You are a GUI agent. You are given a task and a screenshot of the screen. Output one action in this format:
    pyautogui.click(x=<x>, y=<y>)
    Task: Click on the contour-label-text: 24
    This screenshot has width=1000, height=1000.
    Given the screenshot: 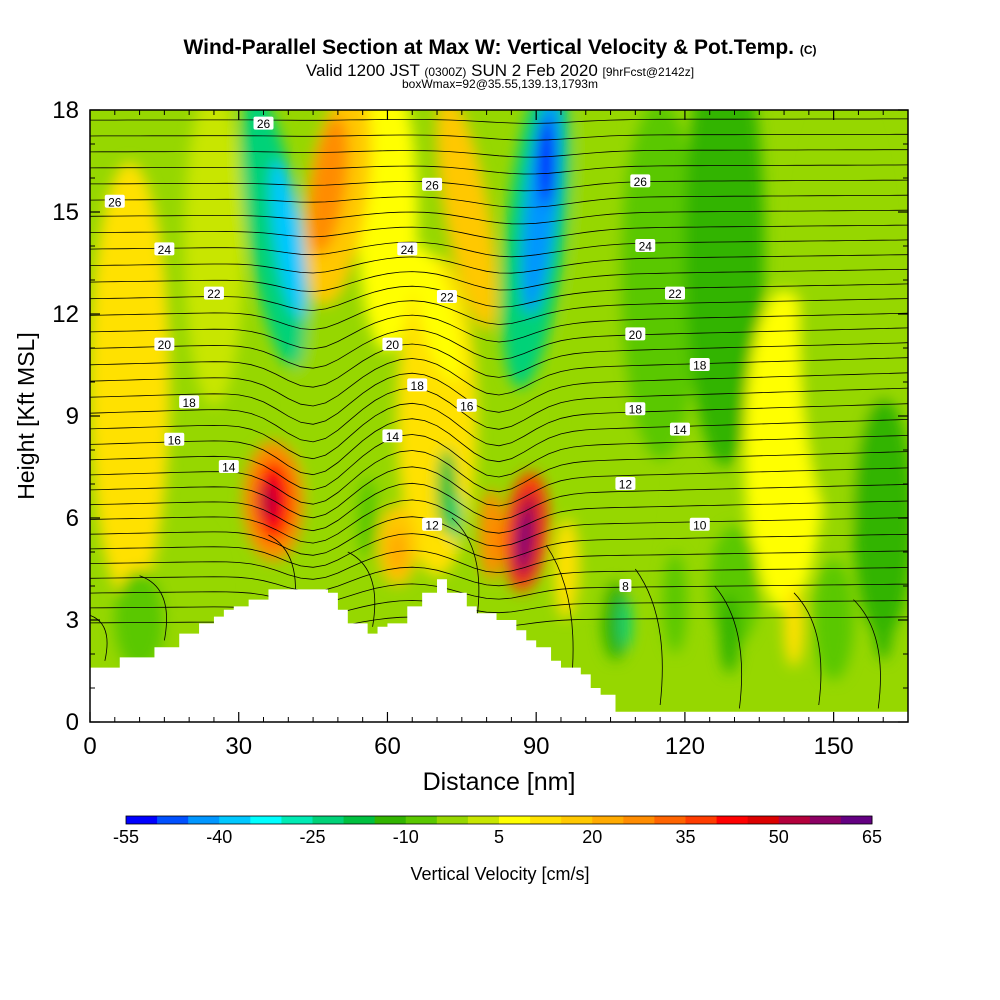 What is the action you would take?
    pyautogui.click(x=165, y=250)
    